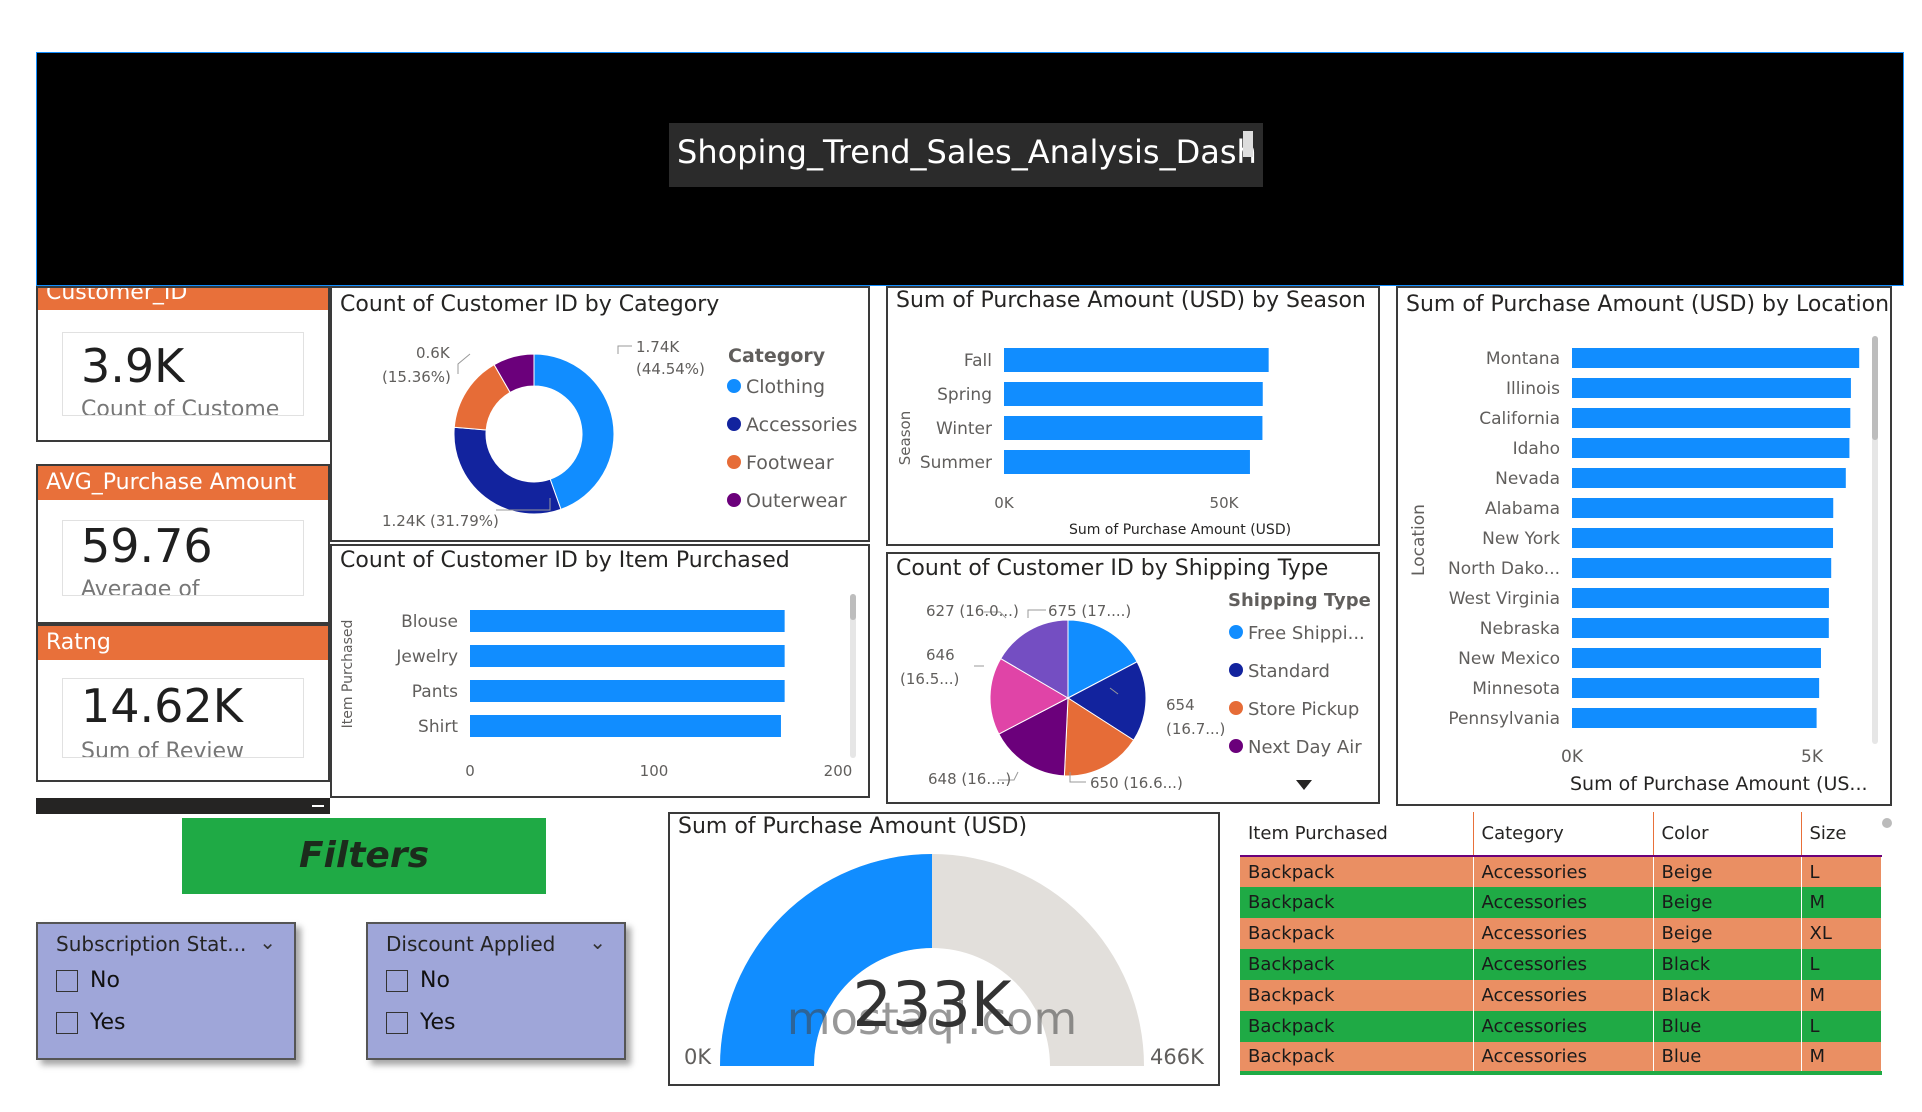  What do you see at coordinates (1727, 1057) in the screenshot?
I see `table-cell: Blue` at bounding box center [1727, 1057].